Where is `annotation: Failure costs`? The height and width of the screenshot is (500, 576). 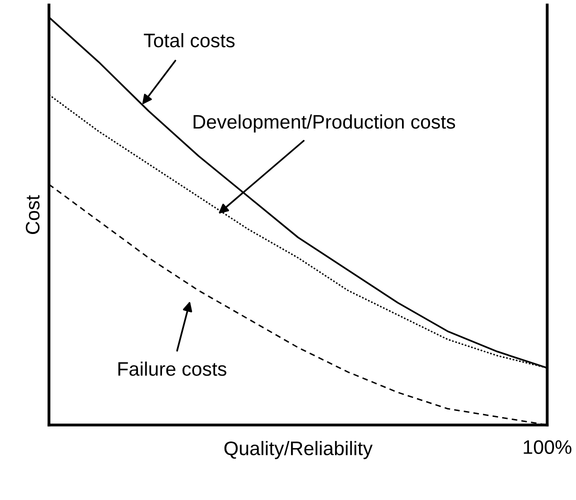
annotation: Failure costs is located at coordinates (172, 369).